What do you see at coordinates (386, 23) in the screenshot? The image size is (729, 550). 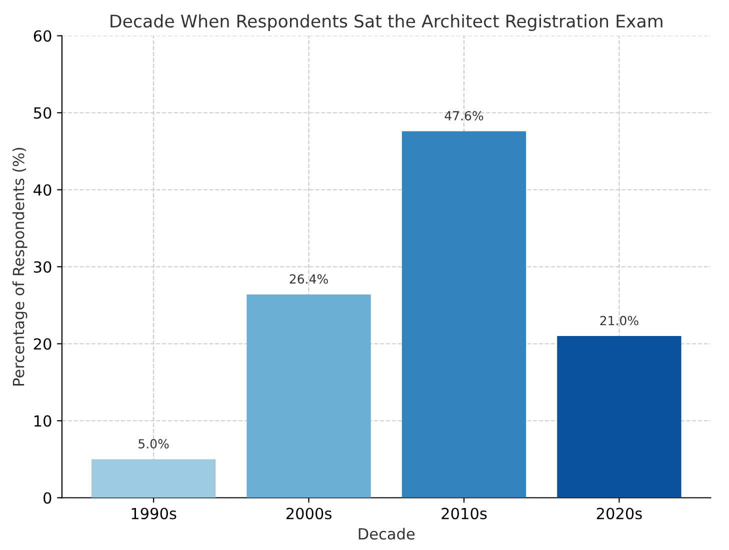 I see `chart-title: Decade When Respondents Sat the Architect Registration Exam` at bounding box center [386, 23].